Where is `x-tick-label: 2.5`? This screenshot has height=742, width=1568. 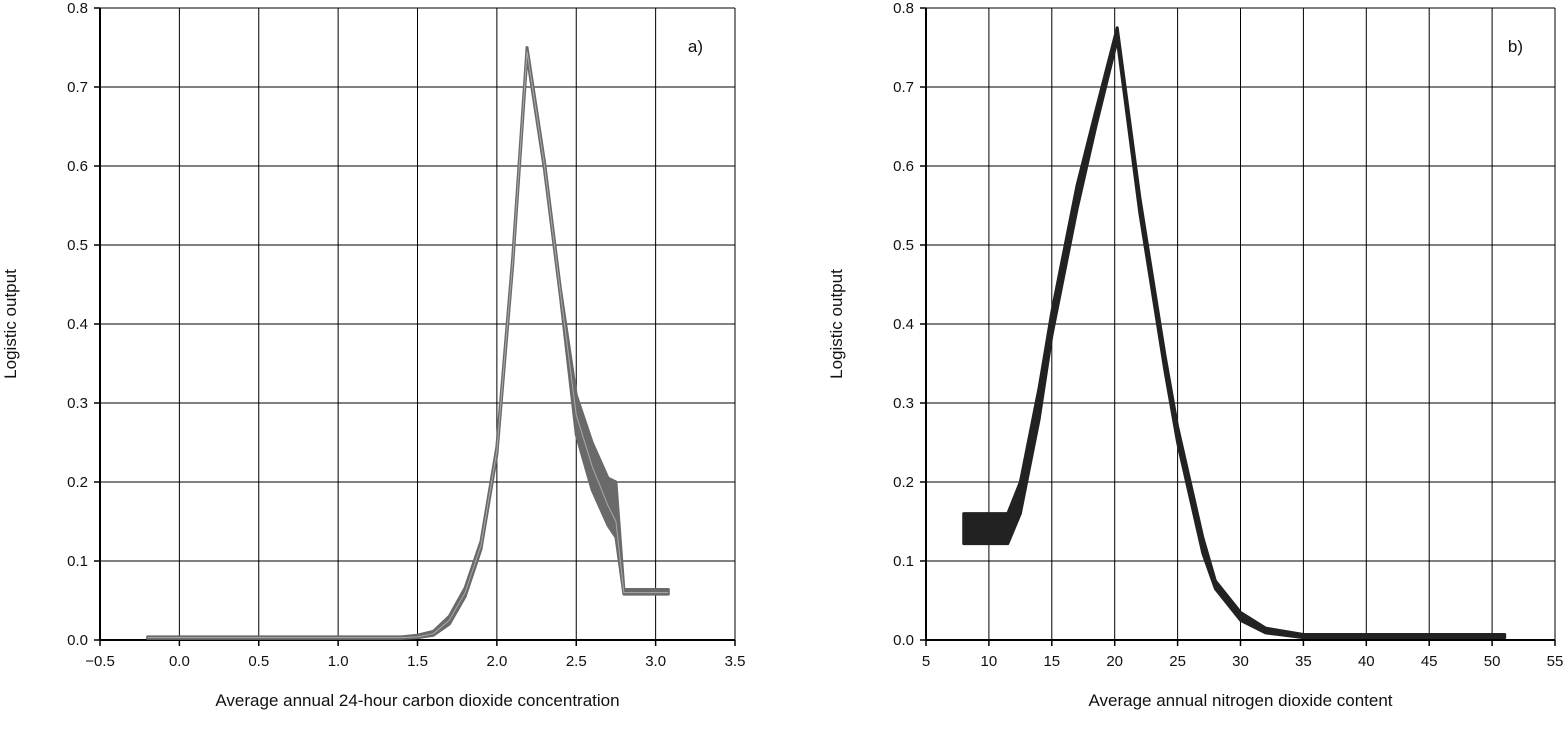
x-tick-label: 2.5 is located at coordinates (576, 661).